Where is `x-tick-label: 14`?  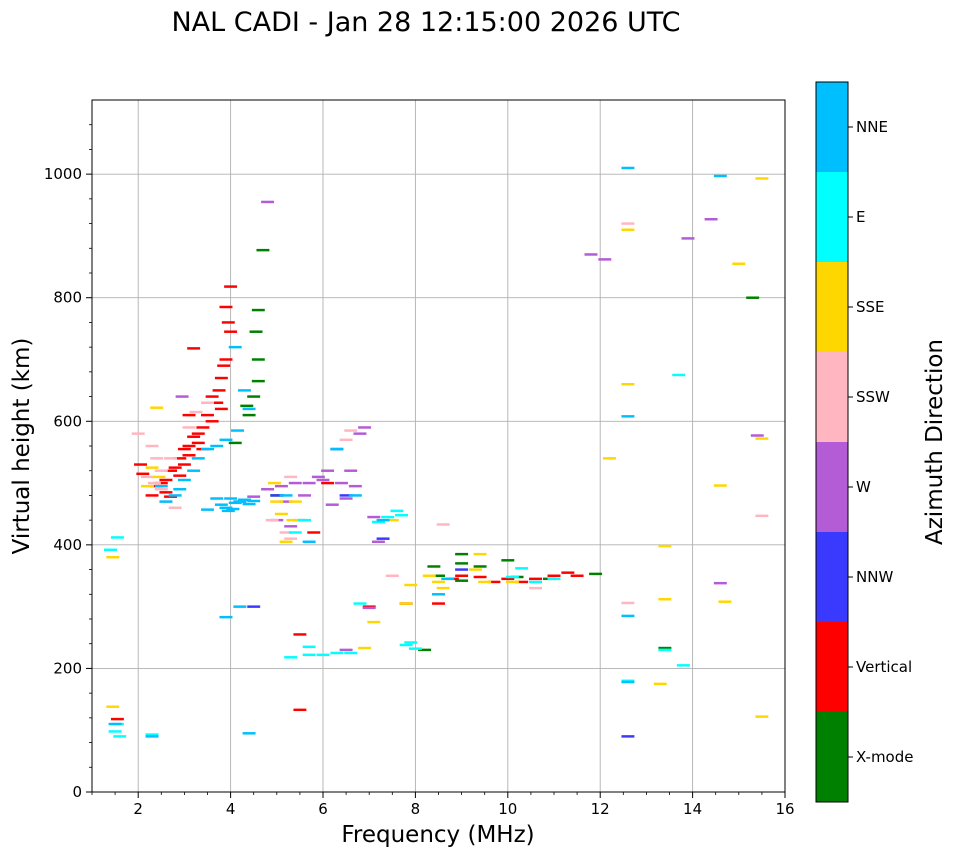 x-tick-label: 14 is located at coordinates (692, 809).